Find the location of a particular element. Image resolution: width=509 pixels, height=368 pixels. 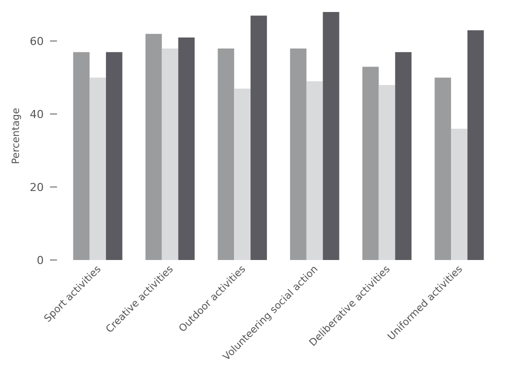

y-tick-label: 20 is located at coordinates (37, 187).